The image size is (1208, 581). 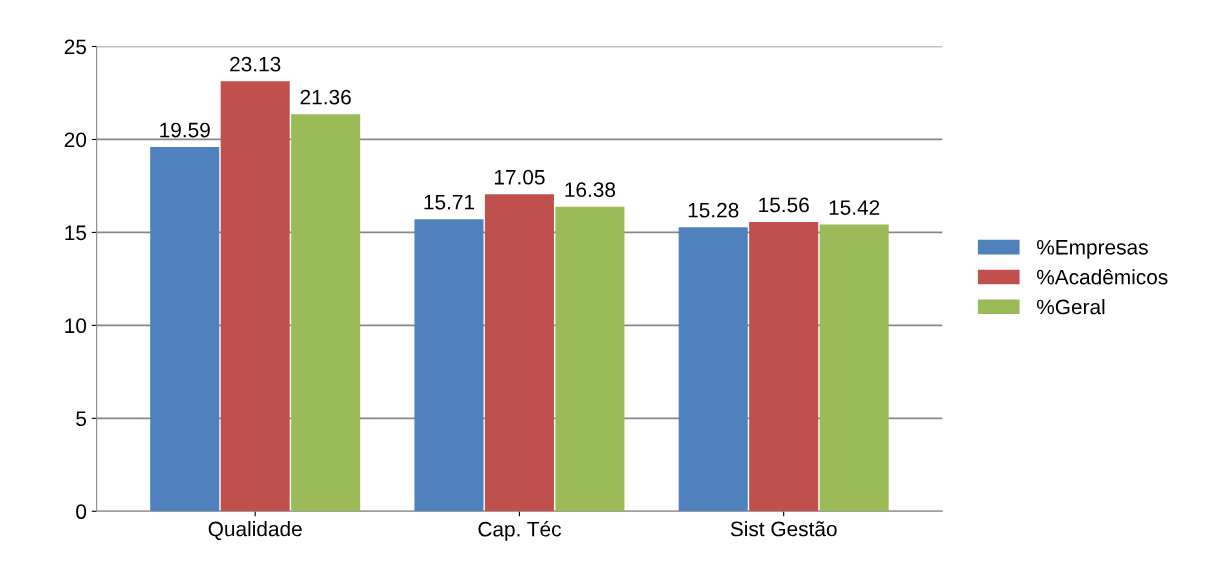 What do you see at coordinates (854, 207) in the screenshot?
I see `data-label: 15.42` at bounding box center [854, 207].